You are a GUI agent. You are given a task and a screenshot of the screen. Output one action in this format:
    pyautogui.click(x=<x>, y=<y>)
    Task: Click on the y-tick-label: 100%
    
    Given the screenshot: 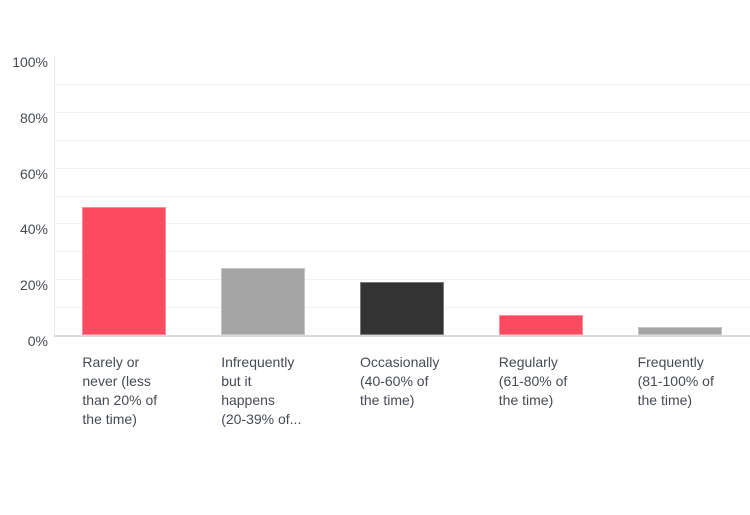 What is the action you would take?
    pyautogui.click(x=30, y=62)
    